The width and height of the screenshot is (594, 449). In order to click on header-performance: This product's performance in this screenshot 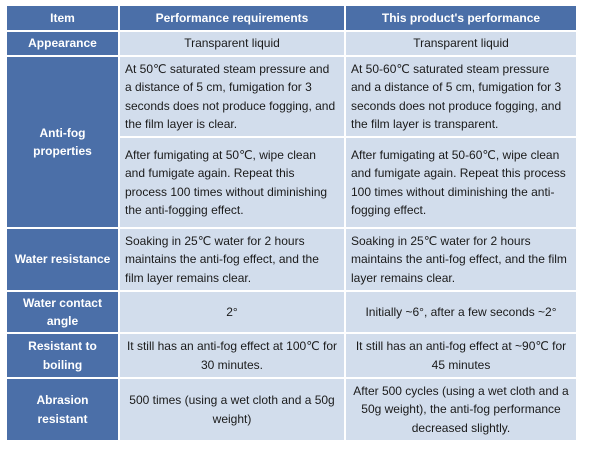, I will do `click(461, 18)`.